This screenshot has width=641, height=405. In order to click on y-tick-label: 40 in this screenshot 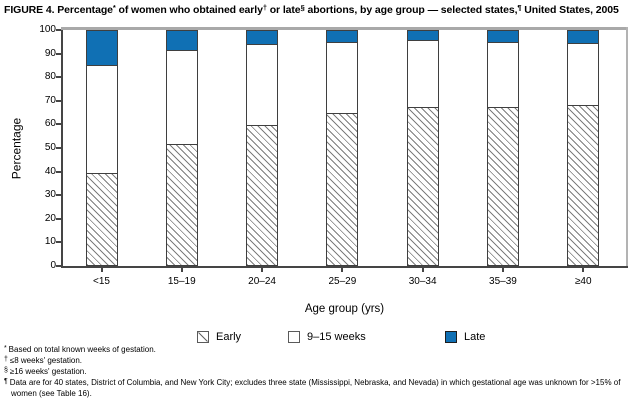, I will do `click(50, 171)`.